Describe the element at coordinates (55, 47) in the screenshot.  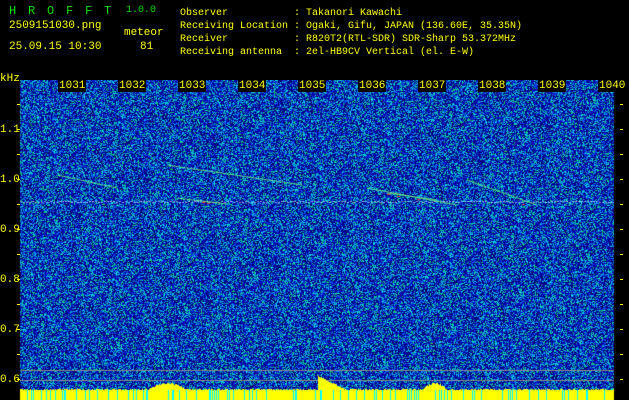
I see `file-datetime: 25.09.15 10:30` at that location.